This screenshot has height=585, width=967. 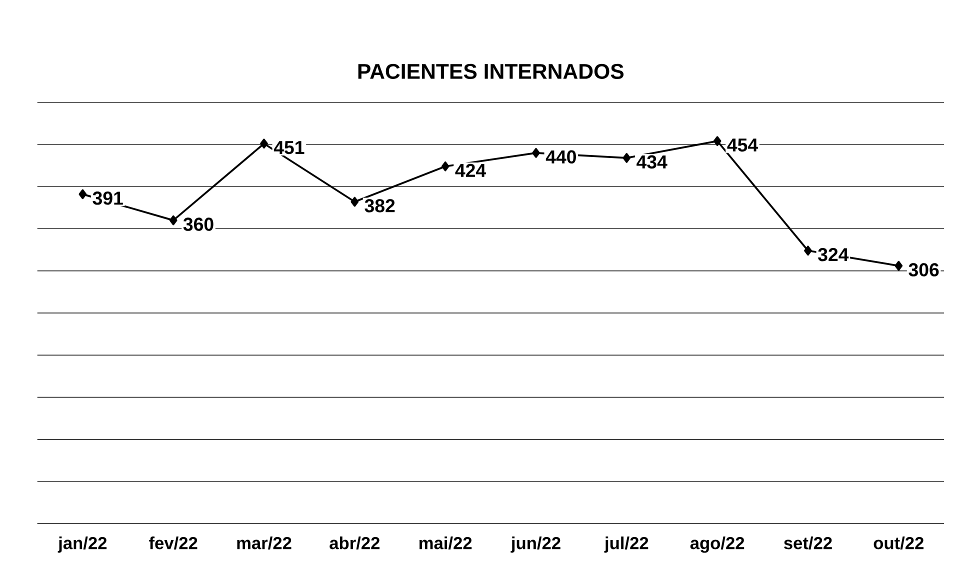 What do you see at coordinates (717, 544) in the screenshot?
I see `x-tick-label: ago/22` at bounding box center [717, 544].